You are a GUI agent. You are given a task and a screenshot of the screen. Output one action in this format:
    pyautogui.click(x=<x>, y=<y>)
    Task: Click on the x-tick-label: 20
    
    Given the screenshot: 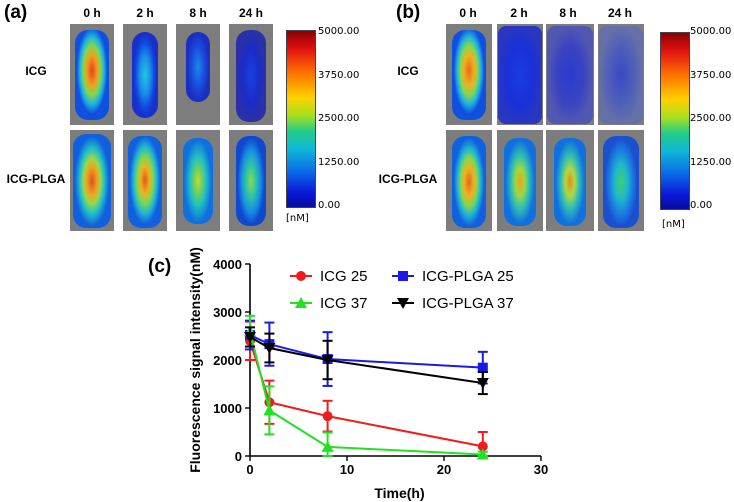 What is the action you would take?
    pyautogui.click(x=444, y=469)
    